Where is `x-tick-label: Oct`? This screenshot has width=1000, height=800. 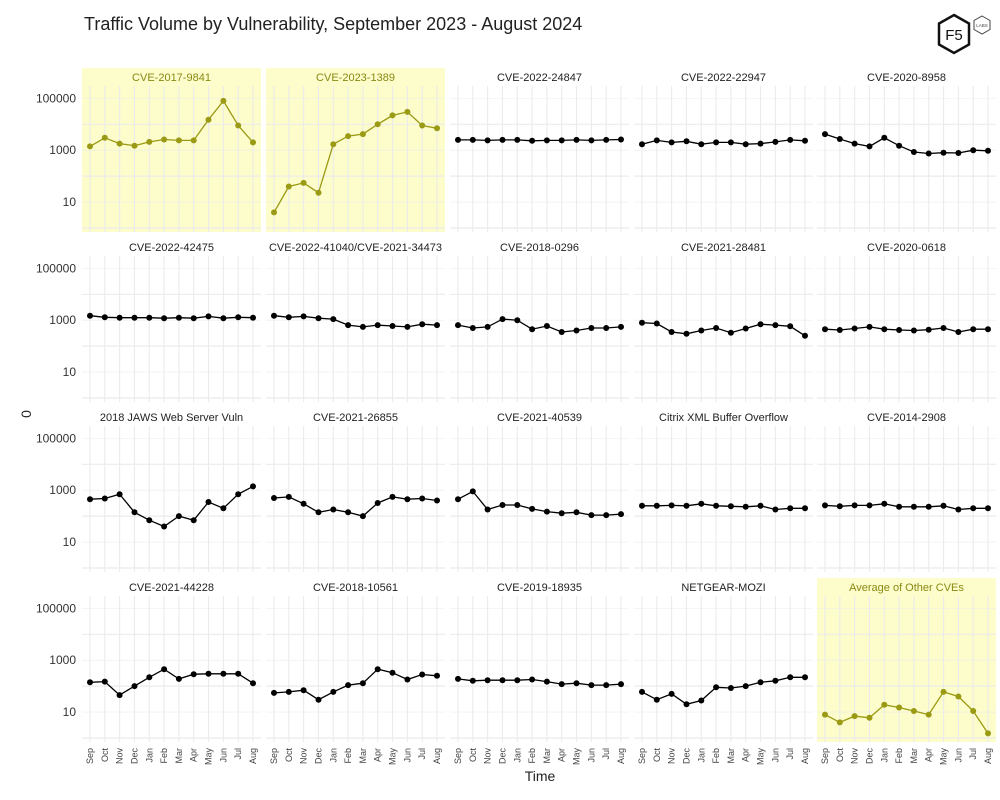 x-tick-label: Oct is located at coordinates (289, 755).